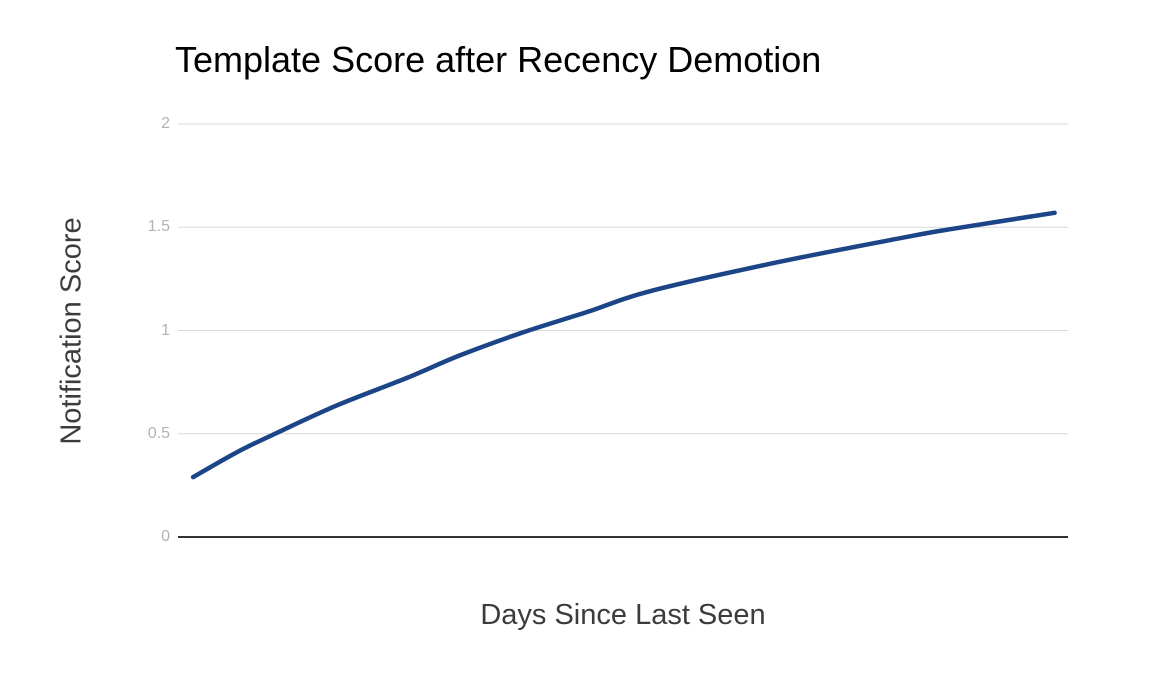 This screenshot has width=1172, height=694. Describe the element at coordinates (498, 59) in the screenshot. I see `chart-title: Template Score after Recency Demotion` at that location.